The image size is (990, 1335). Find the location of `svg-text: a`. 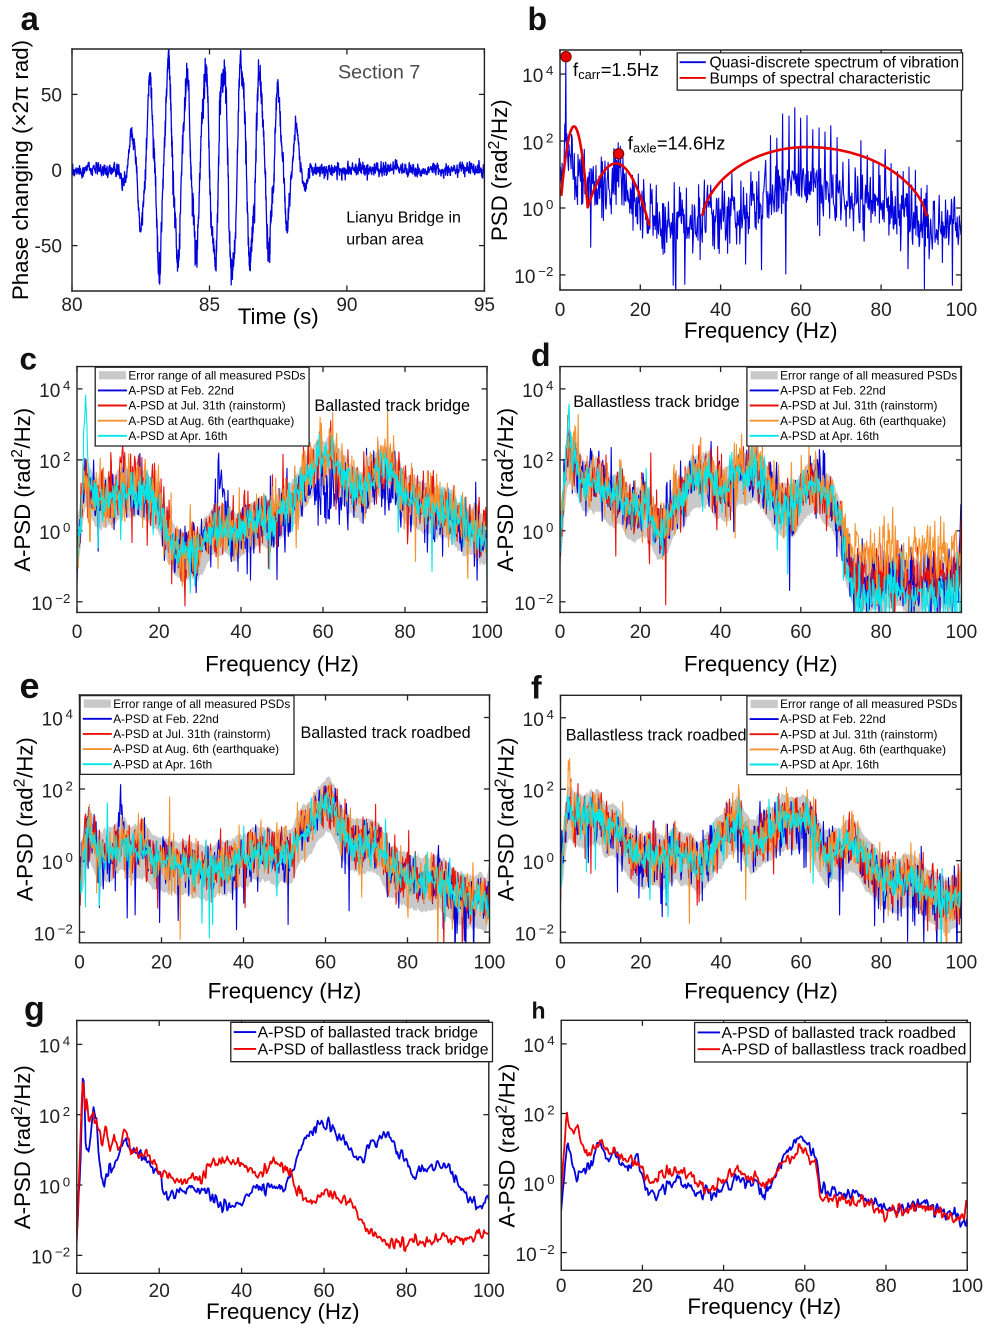

svg-text: a is located at coordinates (30, 18).